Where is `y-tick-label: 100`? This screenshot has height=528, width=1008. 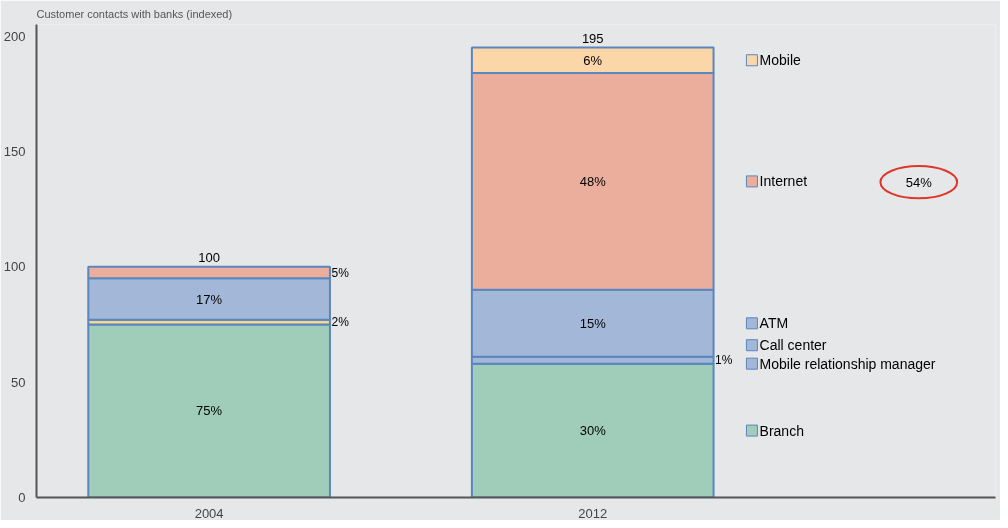
y-tick-label: 100 is located at coordinates (14, 267).